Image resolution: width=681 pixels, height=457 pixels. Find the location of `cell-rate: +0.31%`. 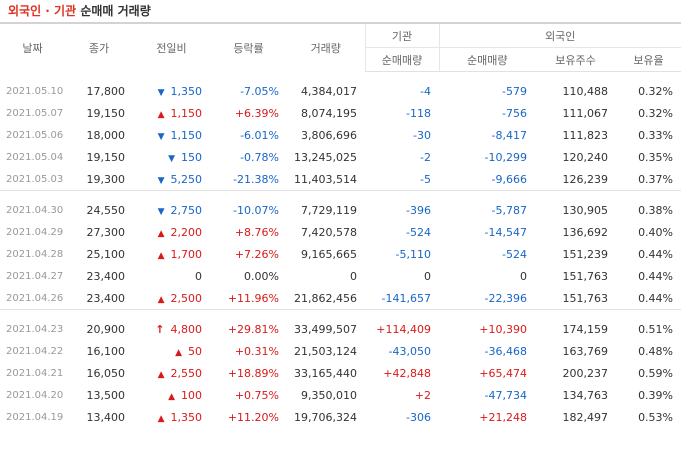

cell-rate: +0.31% is located at coordinates (256, 351).